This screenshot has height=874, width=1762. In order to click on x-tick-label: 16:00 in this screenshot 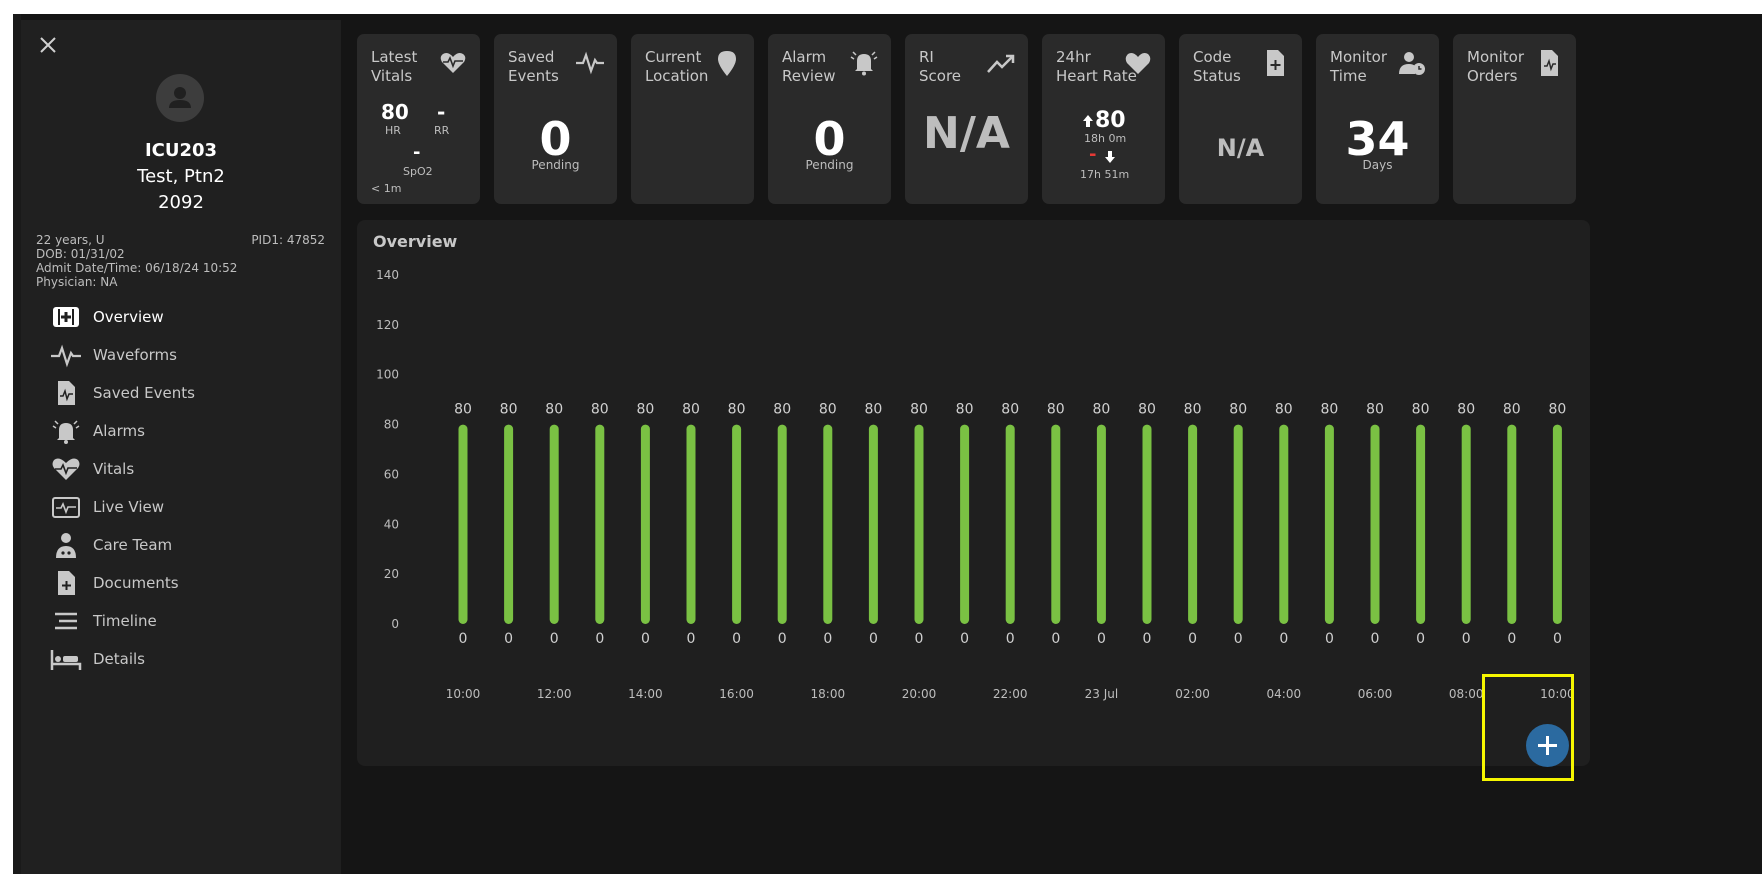, I will do `click(736, 694)`.